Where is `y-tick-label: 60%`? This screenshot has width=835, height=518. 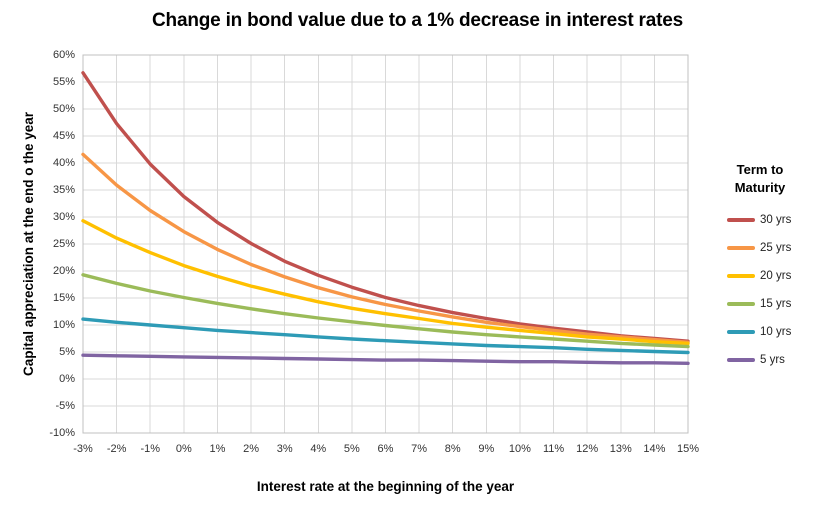 y-tick-label: 60% is located at coordinates (63, 54).